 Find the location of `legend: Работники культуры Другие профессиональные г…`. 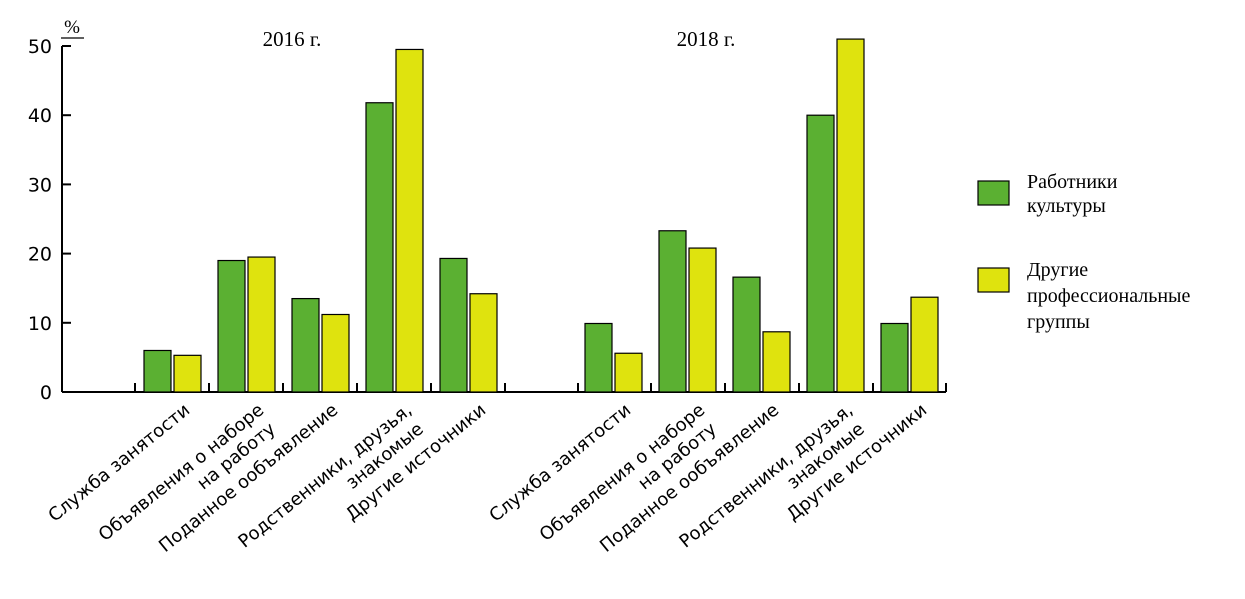

legend: Работники культуры Другие профессиональные г… is located at coordinates (1083, 252).